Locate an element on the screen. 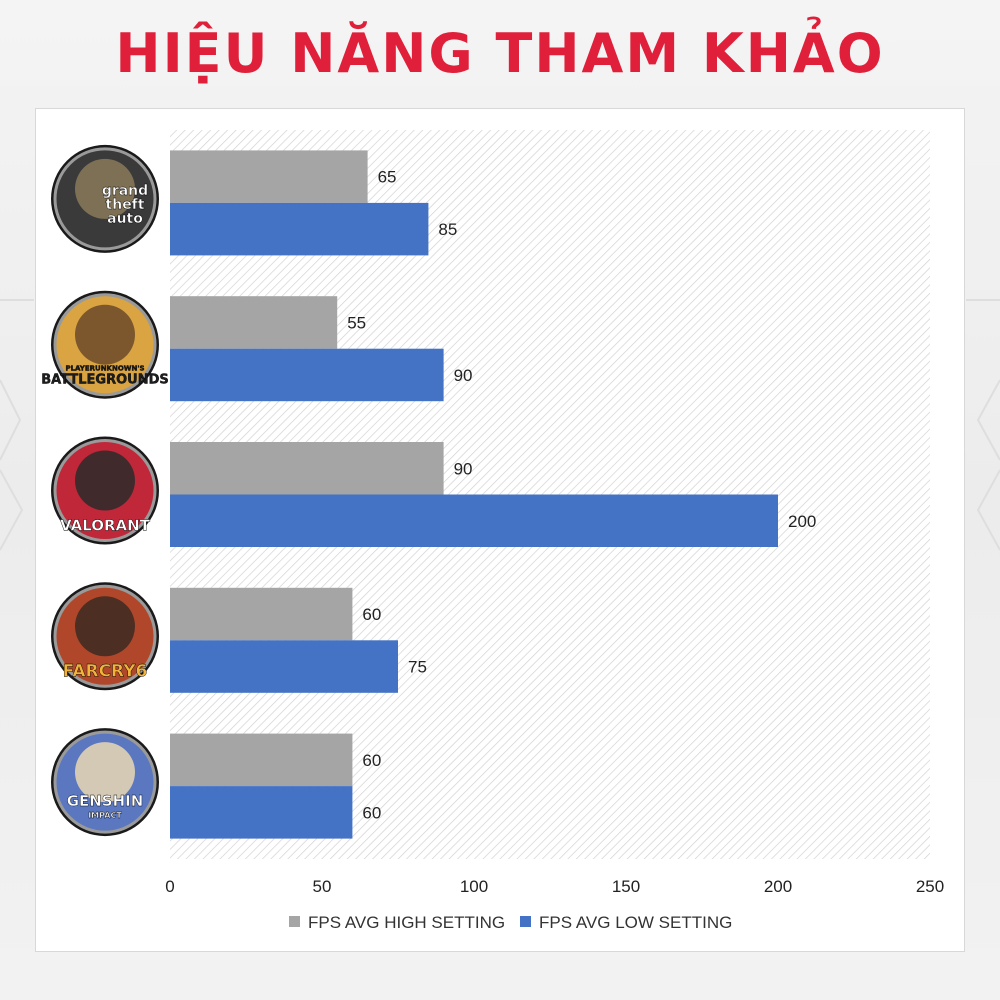 The width and height of the screenshot is (1000, 1000). page-title: HIỆU NĂNG THAM KHẢO is located at coordinates (500, 53).